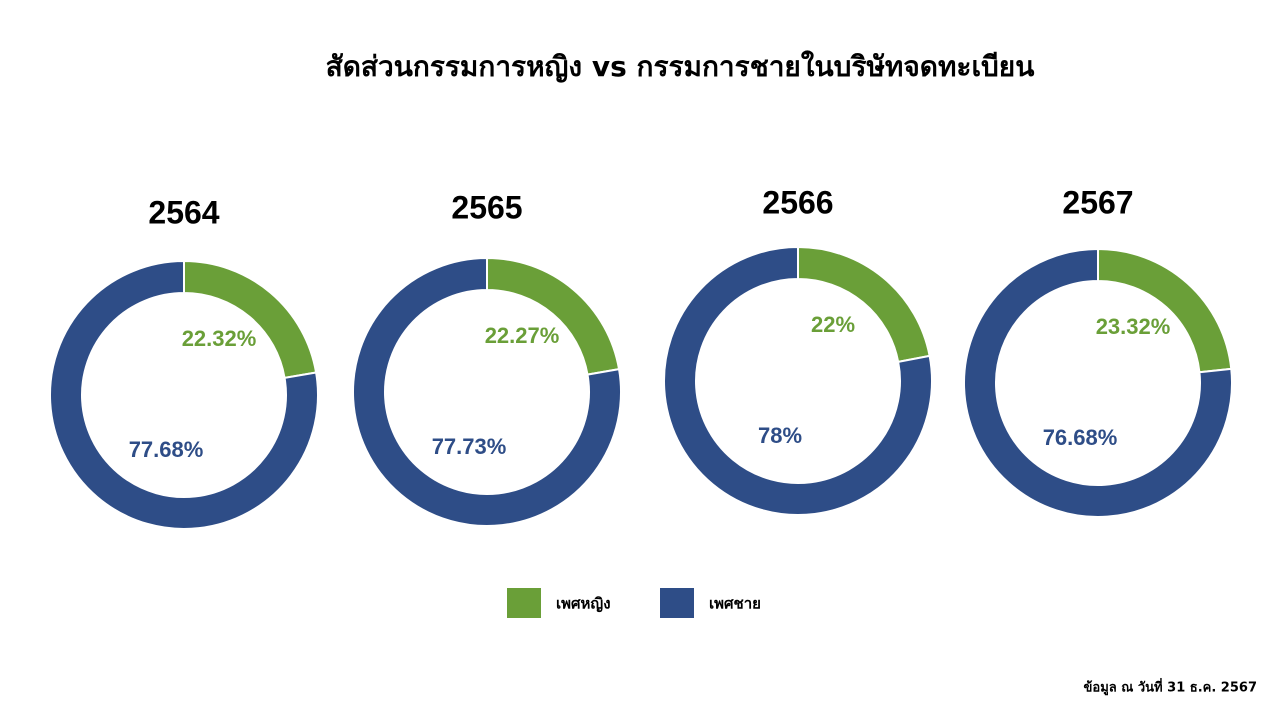 This screenshot has width=1280, height=720. Describe the element at coordinates (833, 324) in the screenshot. I see `value-label: 22%` at that location.